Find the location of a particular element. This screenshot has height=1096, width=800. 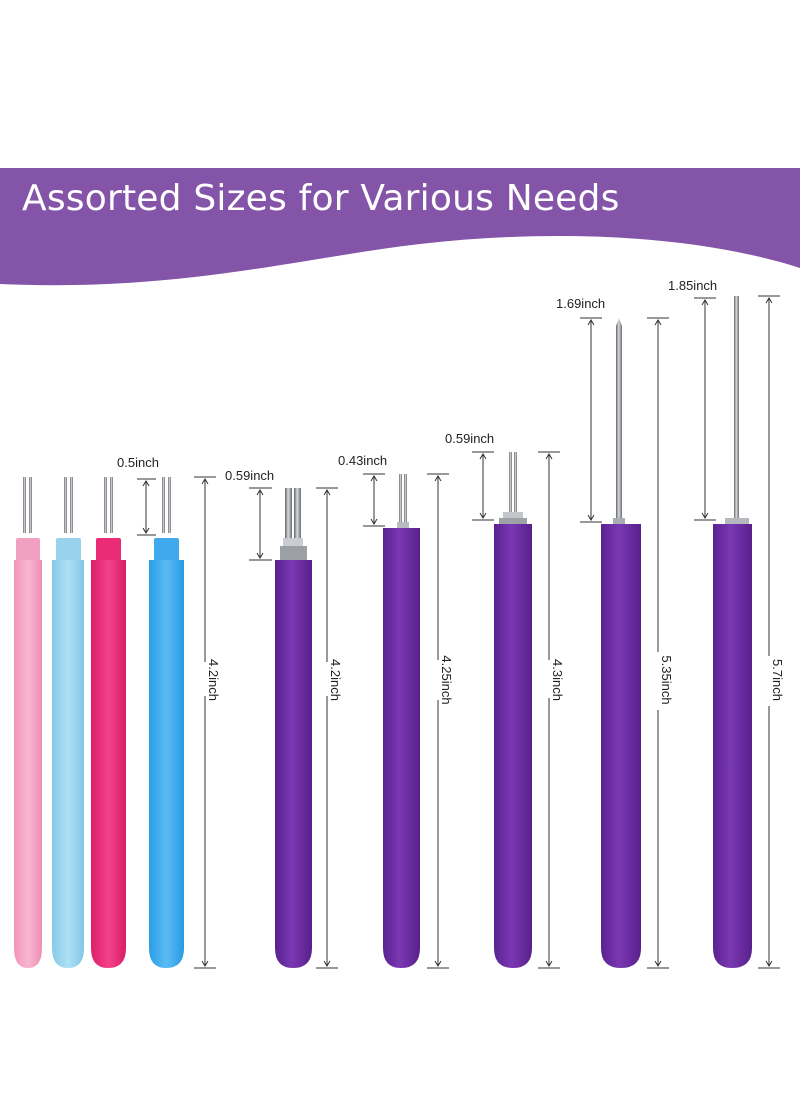

tool-purple-wide-slot is located at coordinates (513, 710).